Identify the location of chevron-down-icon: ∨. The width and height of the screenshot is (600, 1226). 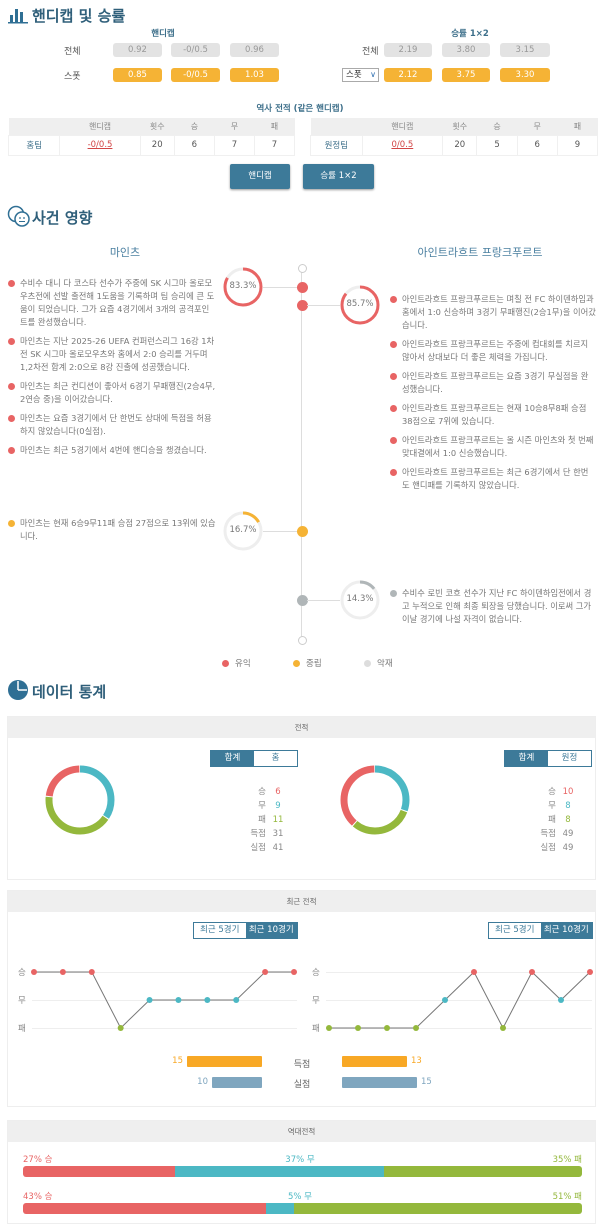
(373, 74).